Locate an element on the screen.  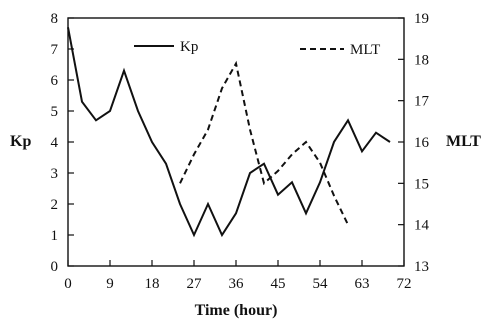
x-tick-label: 72 is located at coordinates (404, 284).